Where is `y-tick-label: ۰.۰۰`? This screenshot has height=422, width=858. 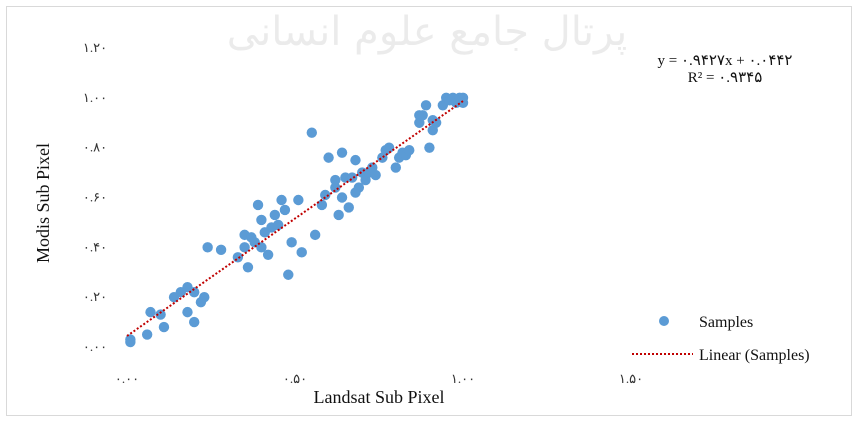 y-tick-label: ۰.۰۰ is located at coordinates (95, 346).